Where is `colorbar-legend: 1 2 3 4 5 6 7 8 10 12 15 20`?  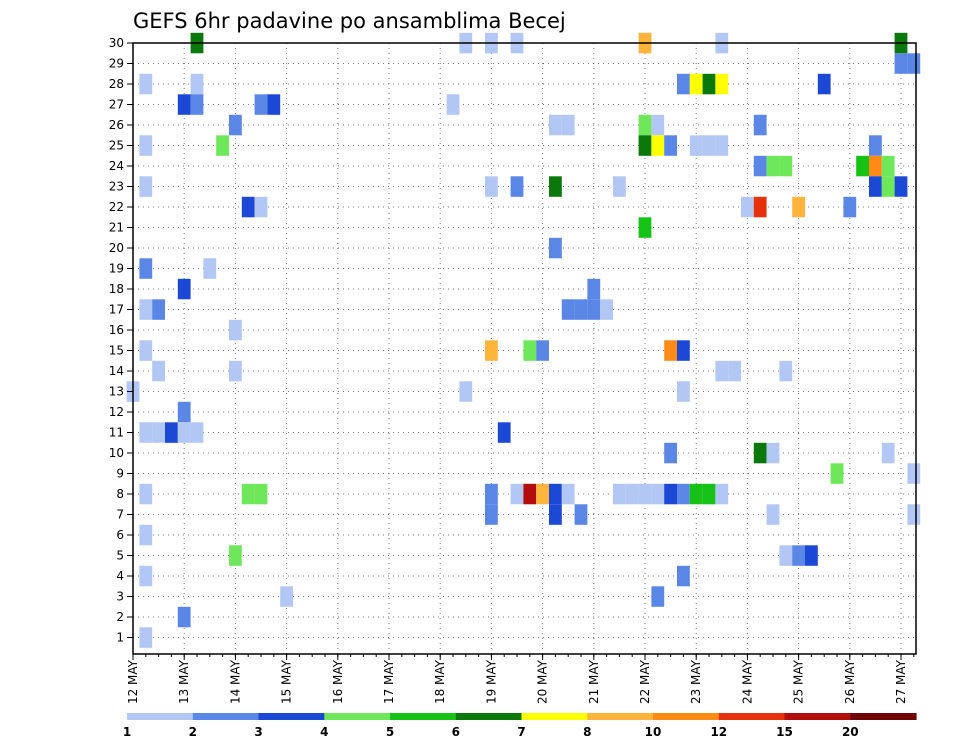 colorbar-legend: 1 2 3 4 5 6 7 8 10 12 15 20 is located at coordinates (520, 726).